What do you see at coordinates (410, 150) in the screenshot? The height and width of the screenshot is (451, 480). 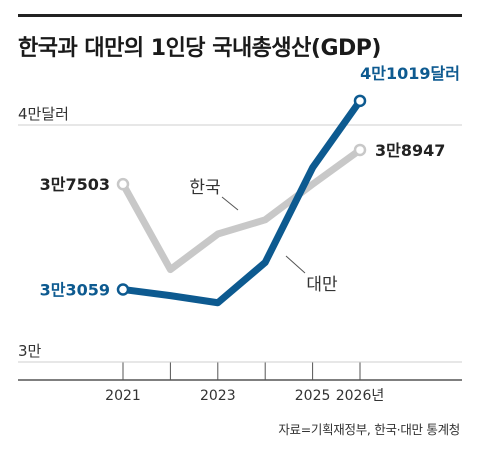 I see `korea-end-label: 3만8947` at bounding box center [410, 150].